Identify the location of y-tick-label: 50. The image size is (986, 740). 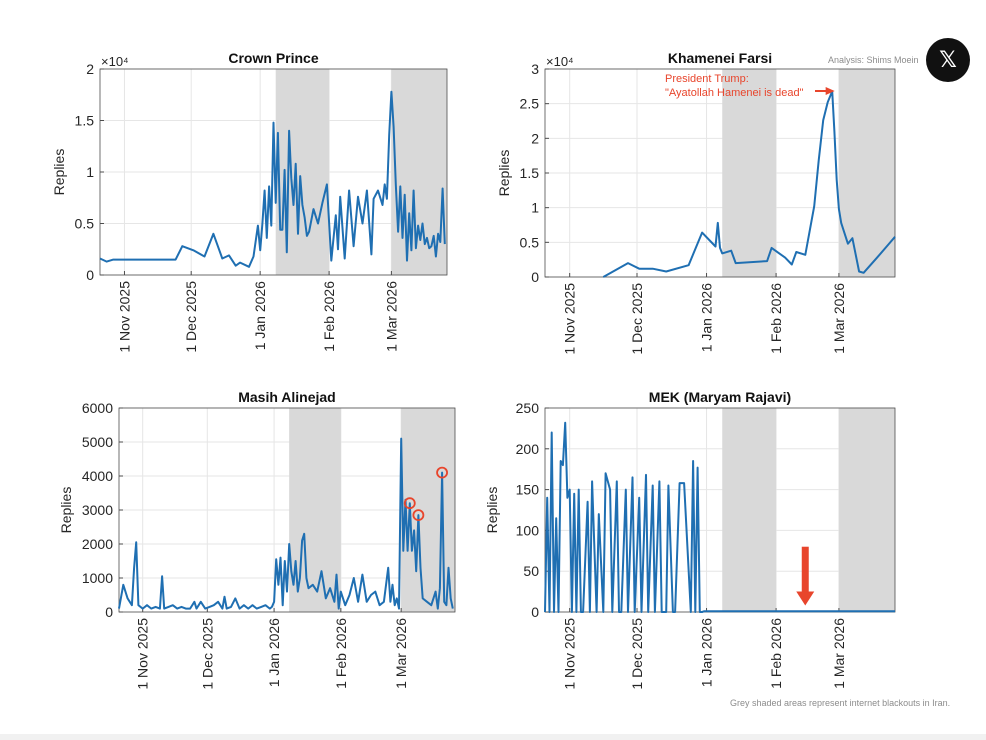
(531, 571).